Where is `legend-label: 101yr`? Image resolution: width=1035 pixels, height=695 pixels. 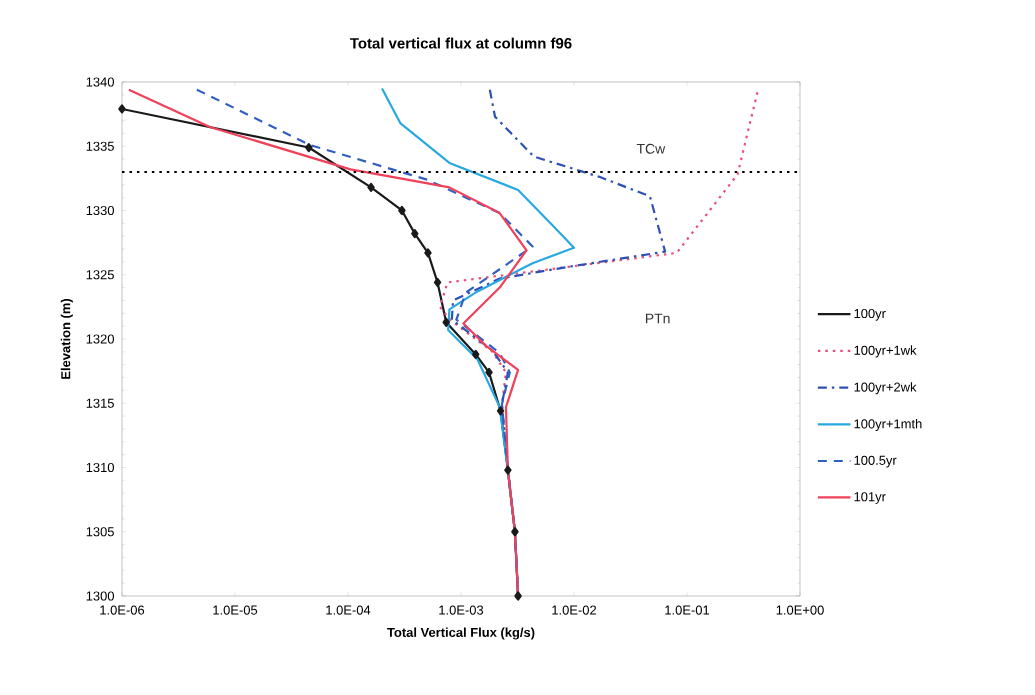
legend-label: 101yr is located at coordinates (870, 498).